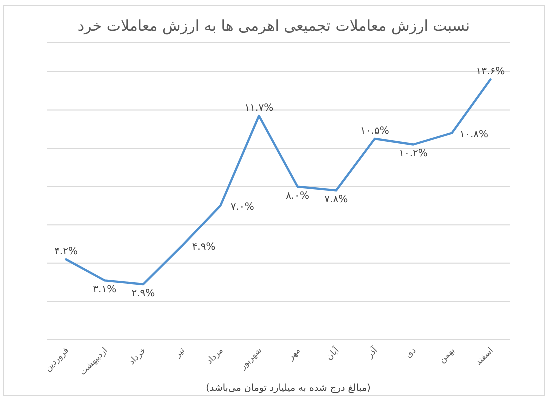 Image resolution: width=549 pixels, height=400 pixels. What do you see at coordinates (204, 248) in the screenshot?
I see `data-label: ۴.۹%` at bounding box center [204, 248].